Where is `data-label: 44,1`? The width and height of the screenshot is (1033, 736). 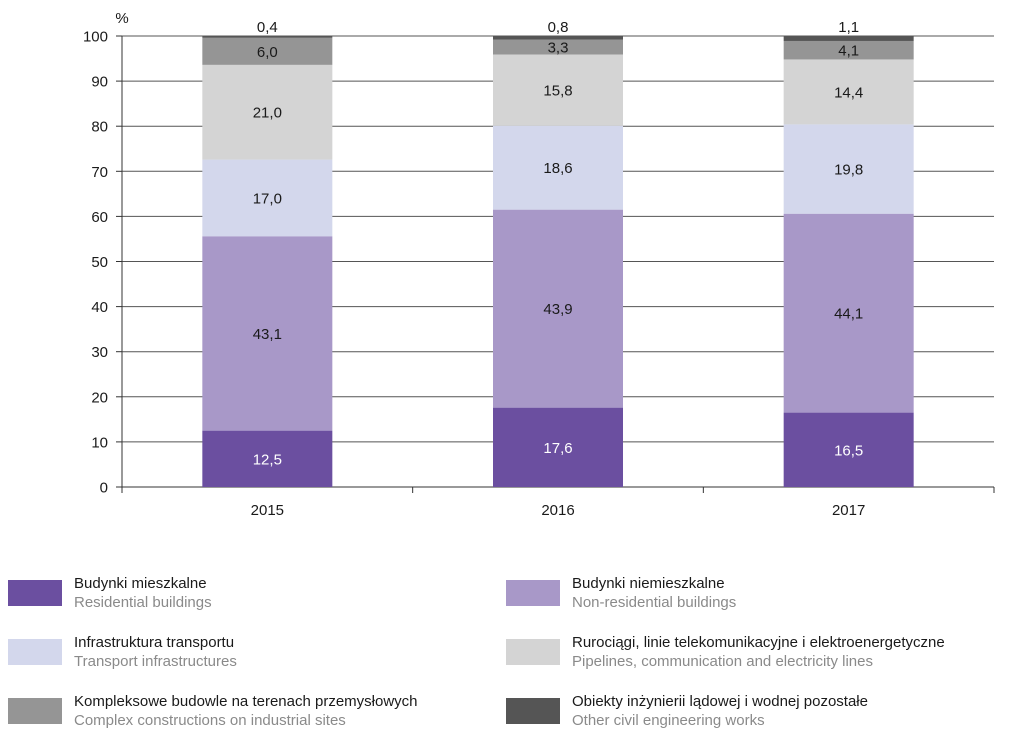
data-label: 44,1 is located at coordinates (848, 314).